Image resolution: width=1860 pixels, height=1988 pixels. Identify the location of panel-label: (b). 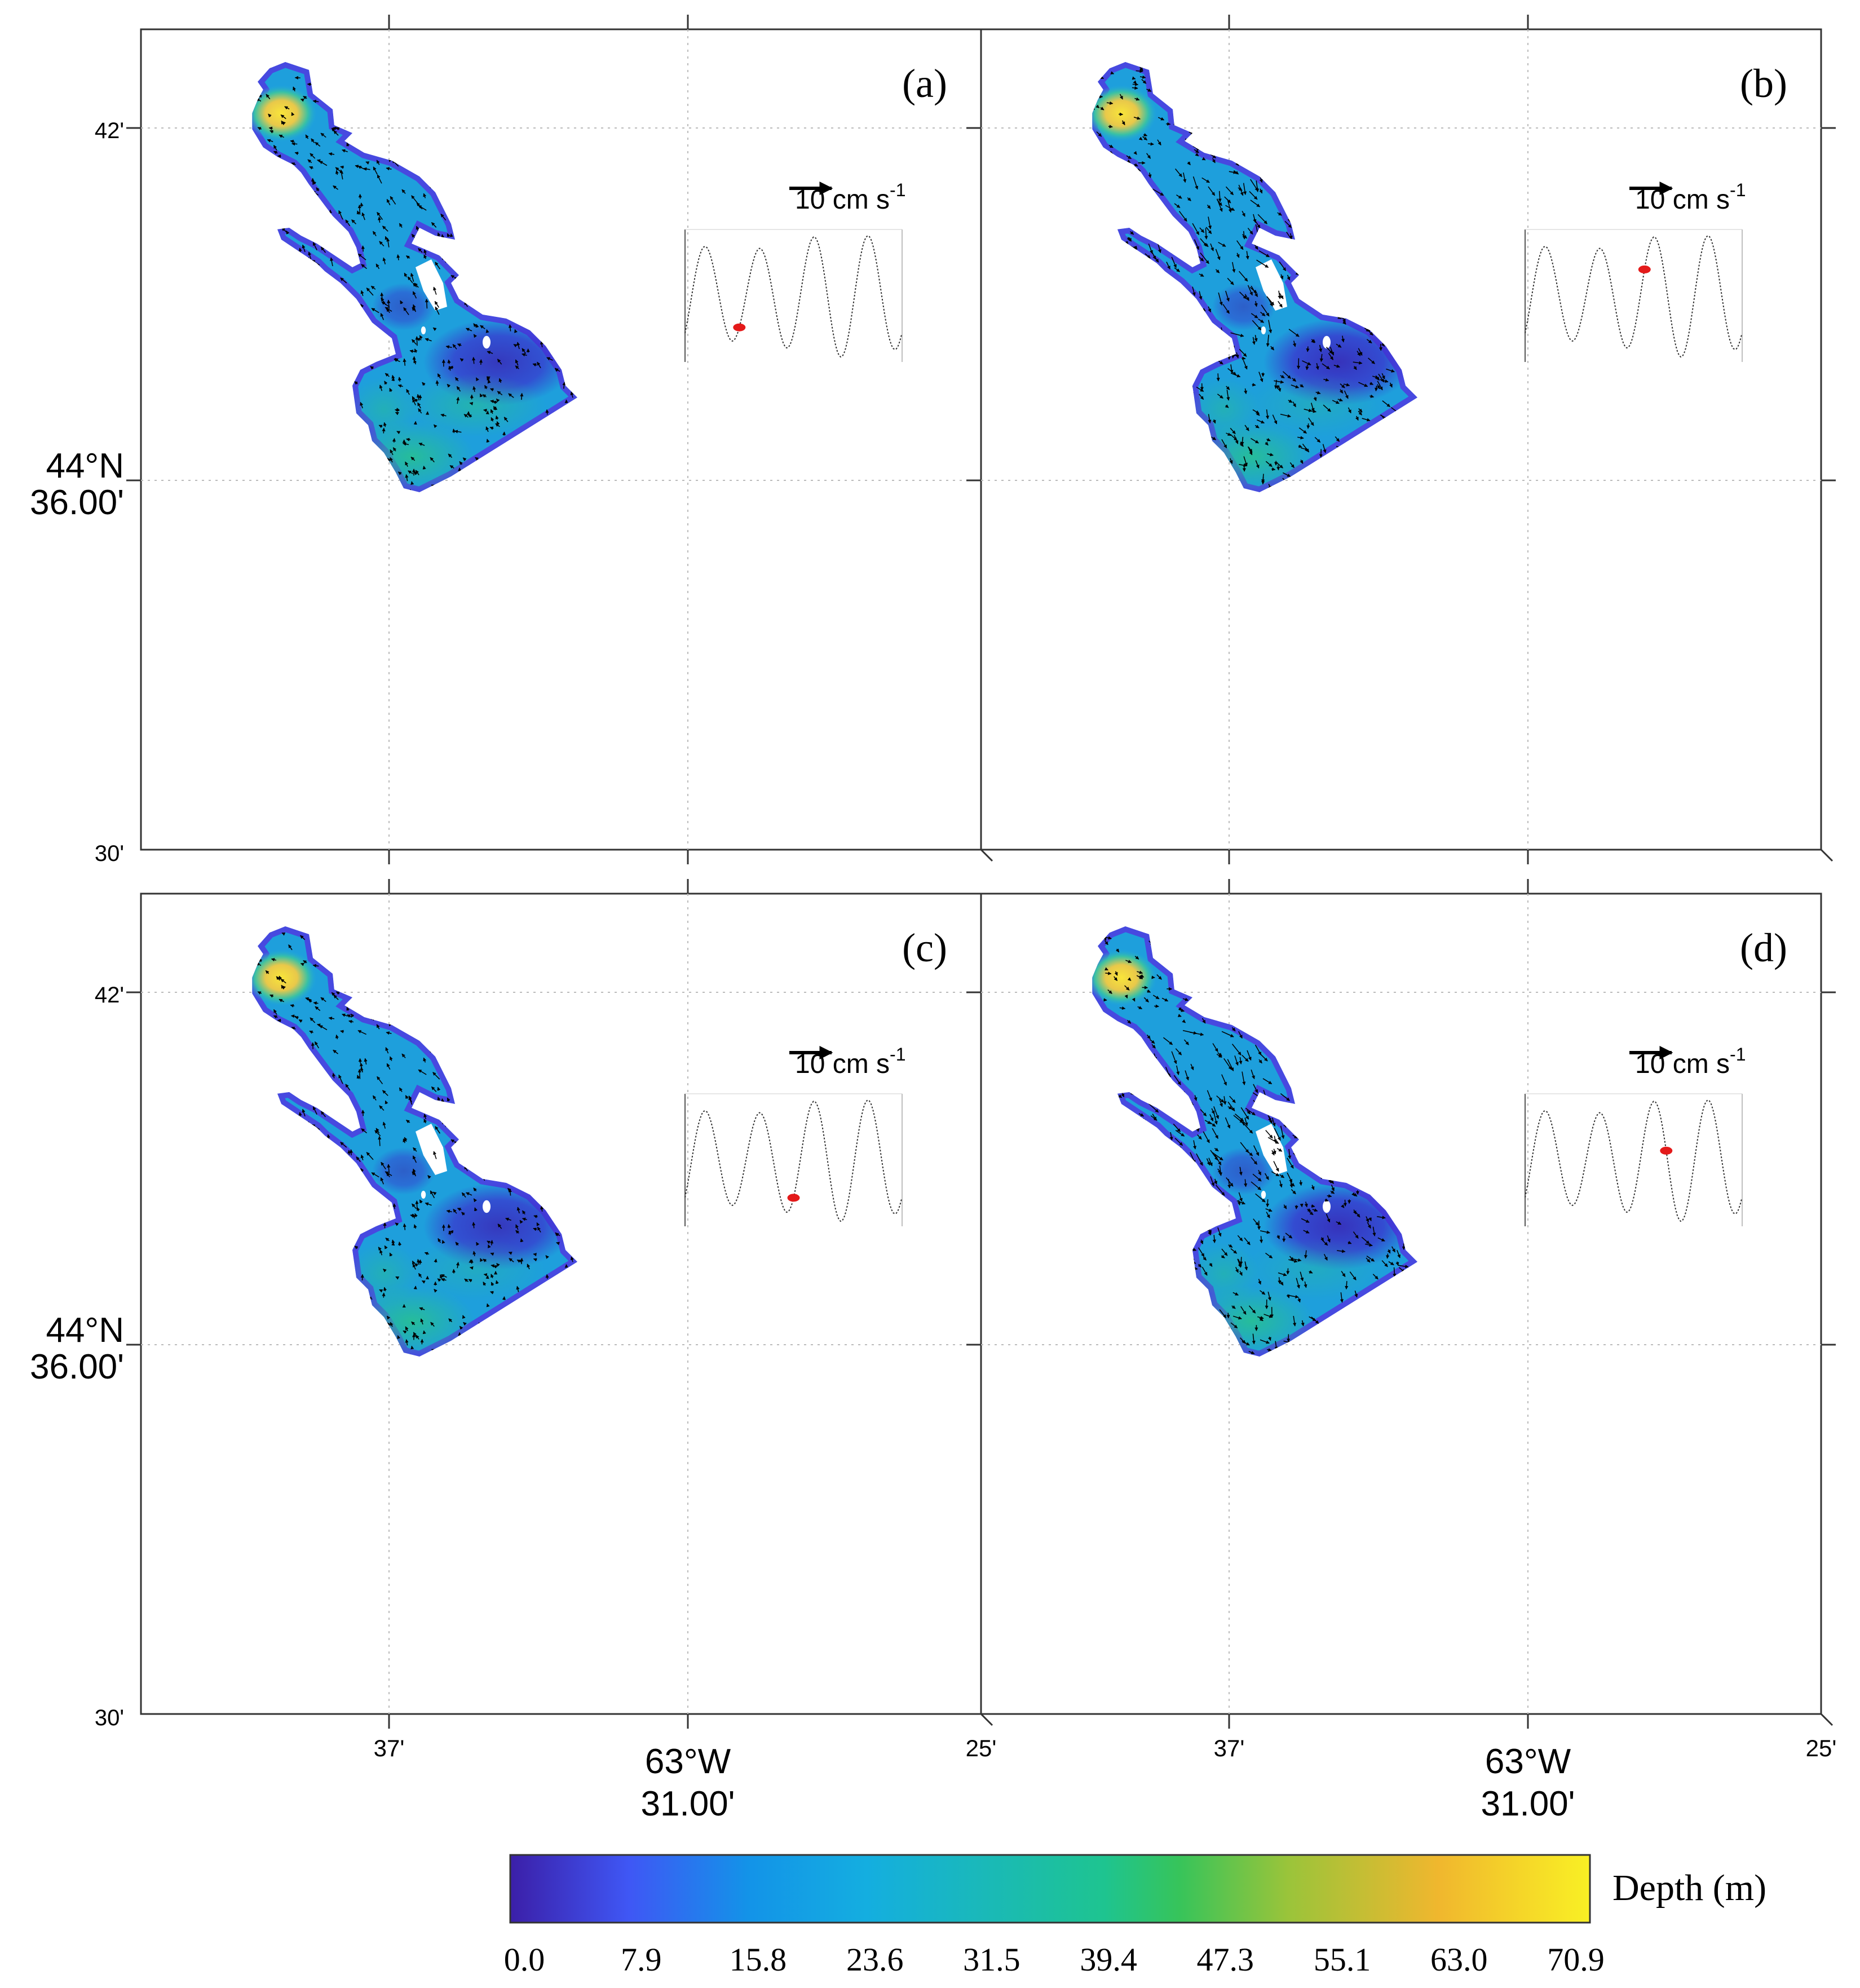
(1764, 83).